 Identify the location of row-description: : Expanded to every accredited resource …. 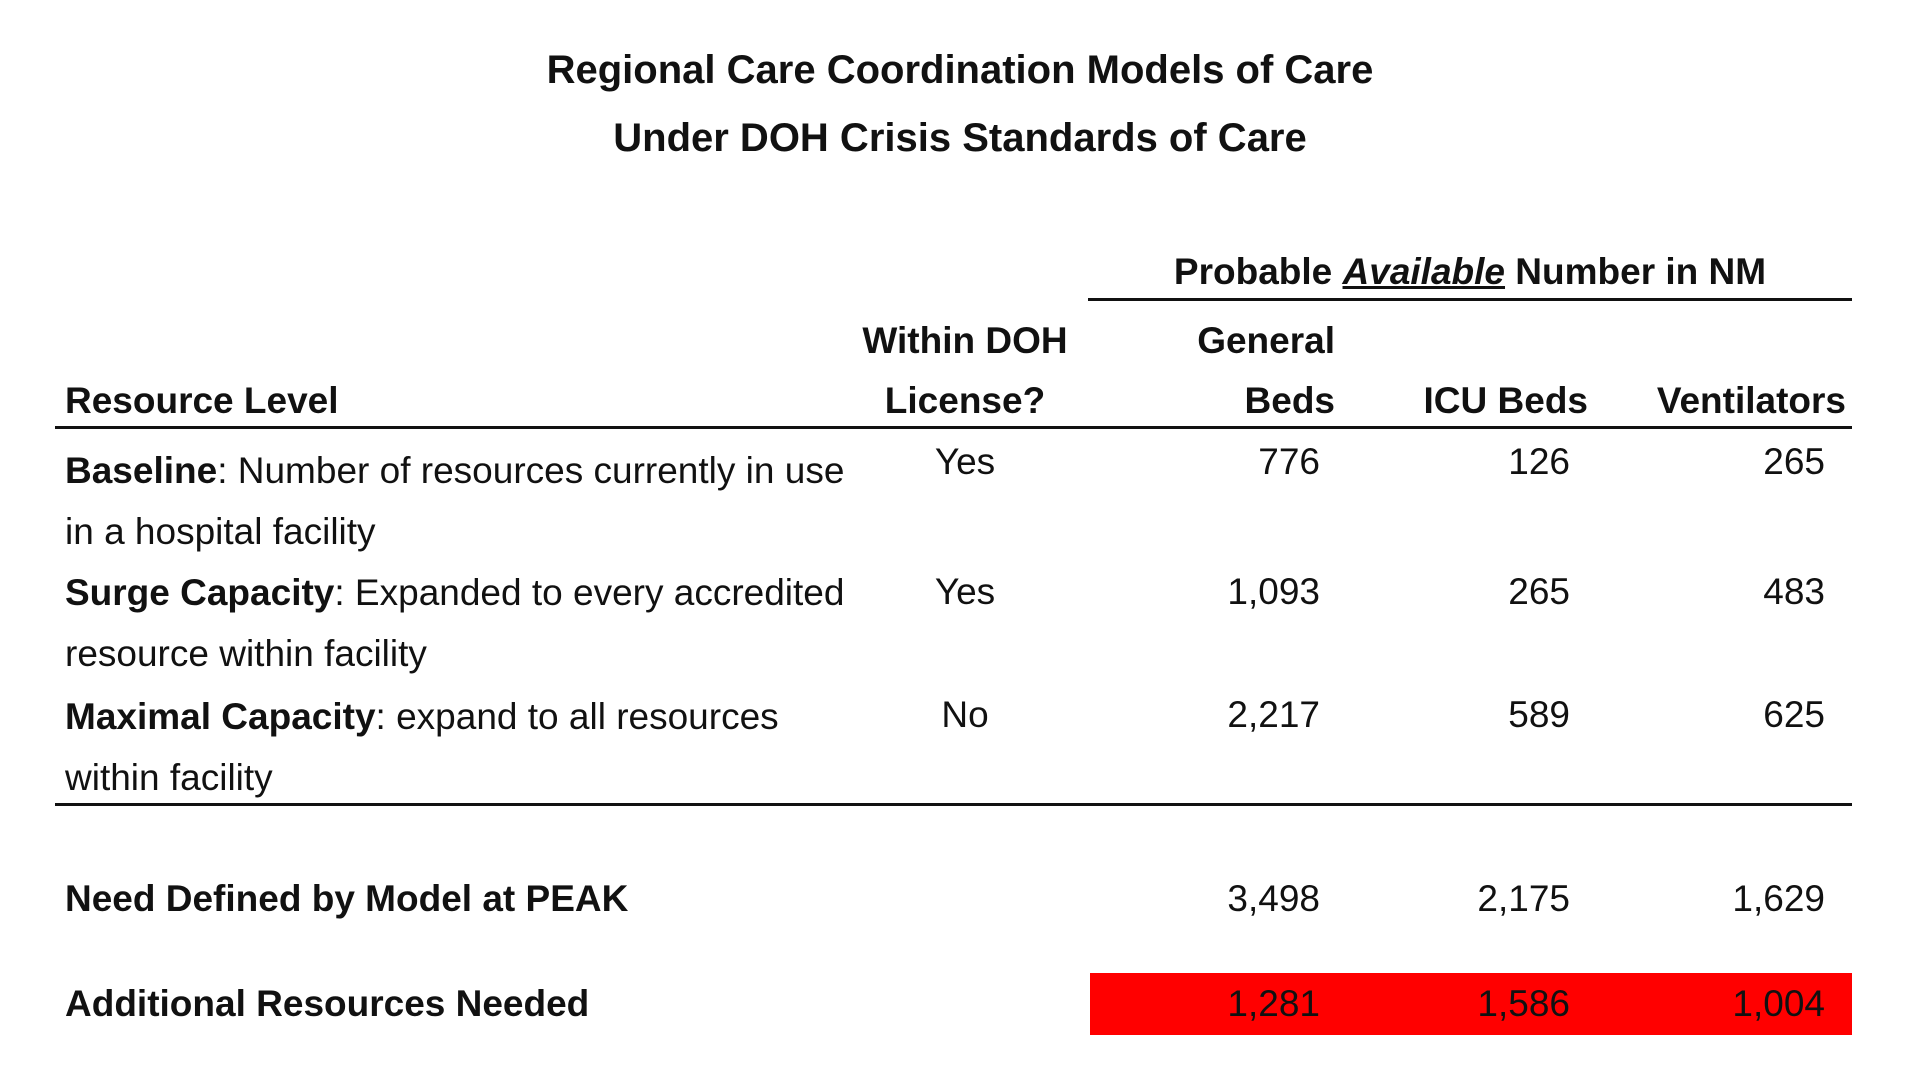
(455, 623).